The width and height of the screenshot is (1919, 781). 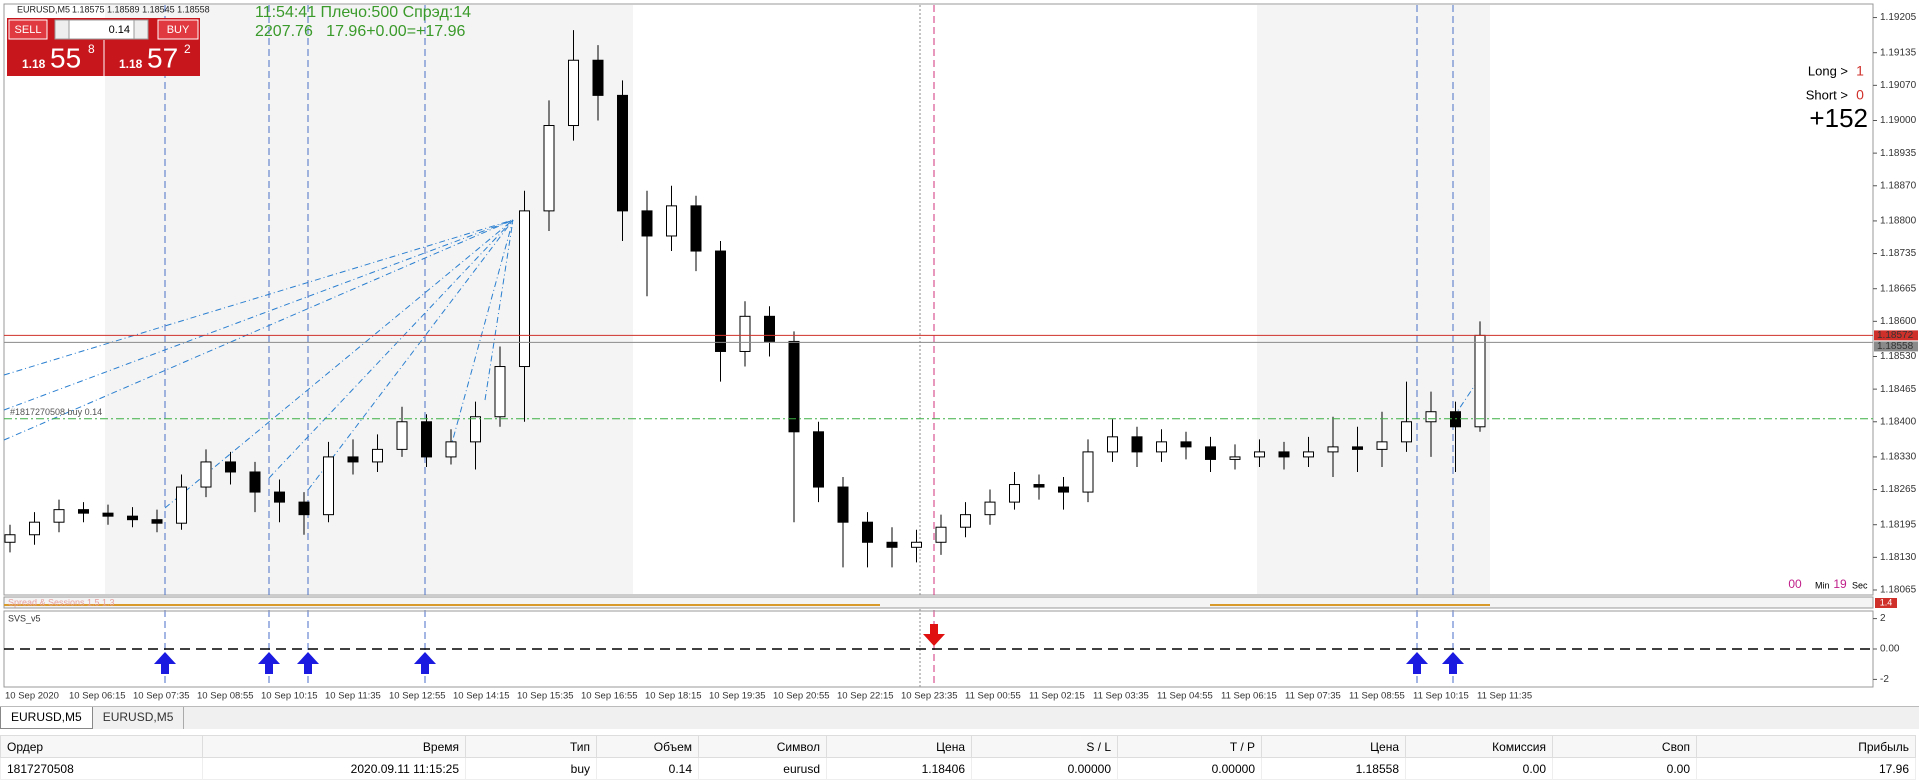 I want to click on y-tick-label: 1.18800, so click(x=1898, y=221).